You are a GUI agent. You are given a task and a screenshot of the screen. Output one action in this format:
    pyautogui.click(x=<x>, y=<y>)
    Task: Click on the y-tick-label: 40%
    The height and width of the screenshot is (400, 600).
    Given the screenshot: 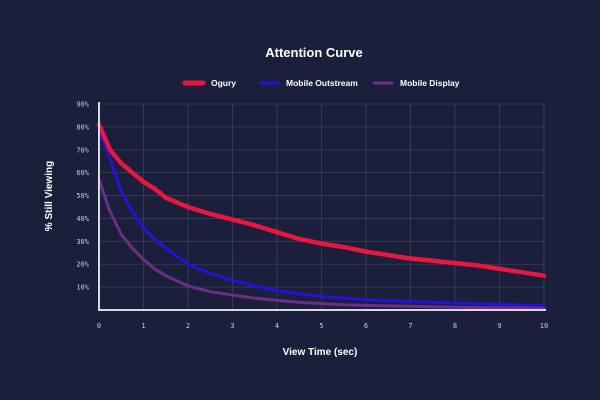 What is the action you would take?
    pyautogui.click(x=82, y=219)
    